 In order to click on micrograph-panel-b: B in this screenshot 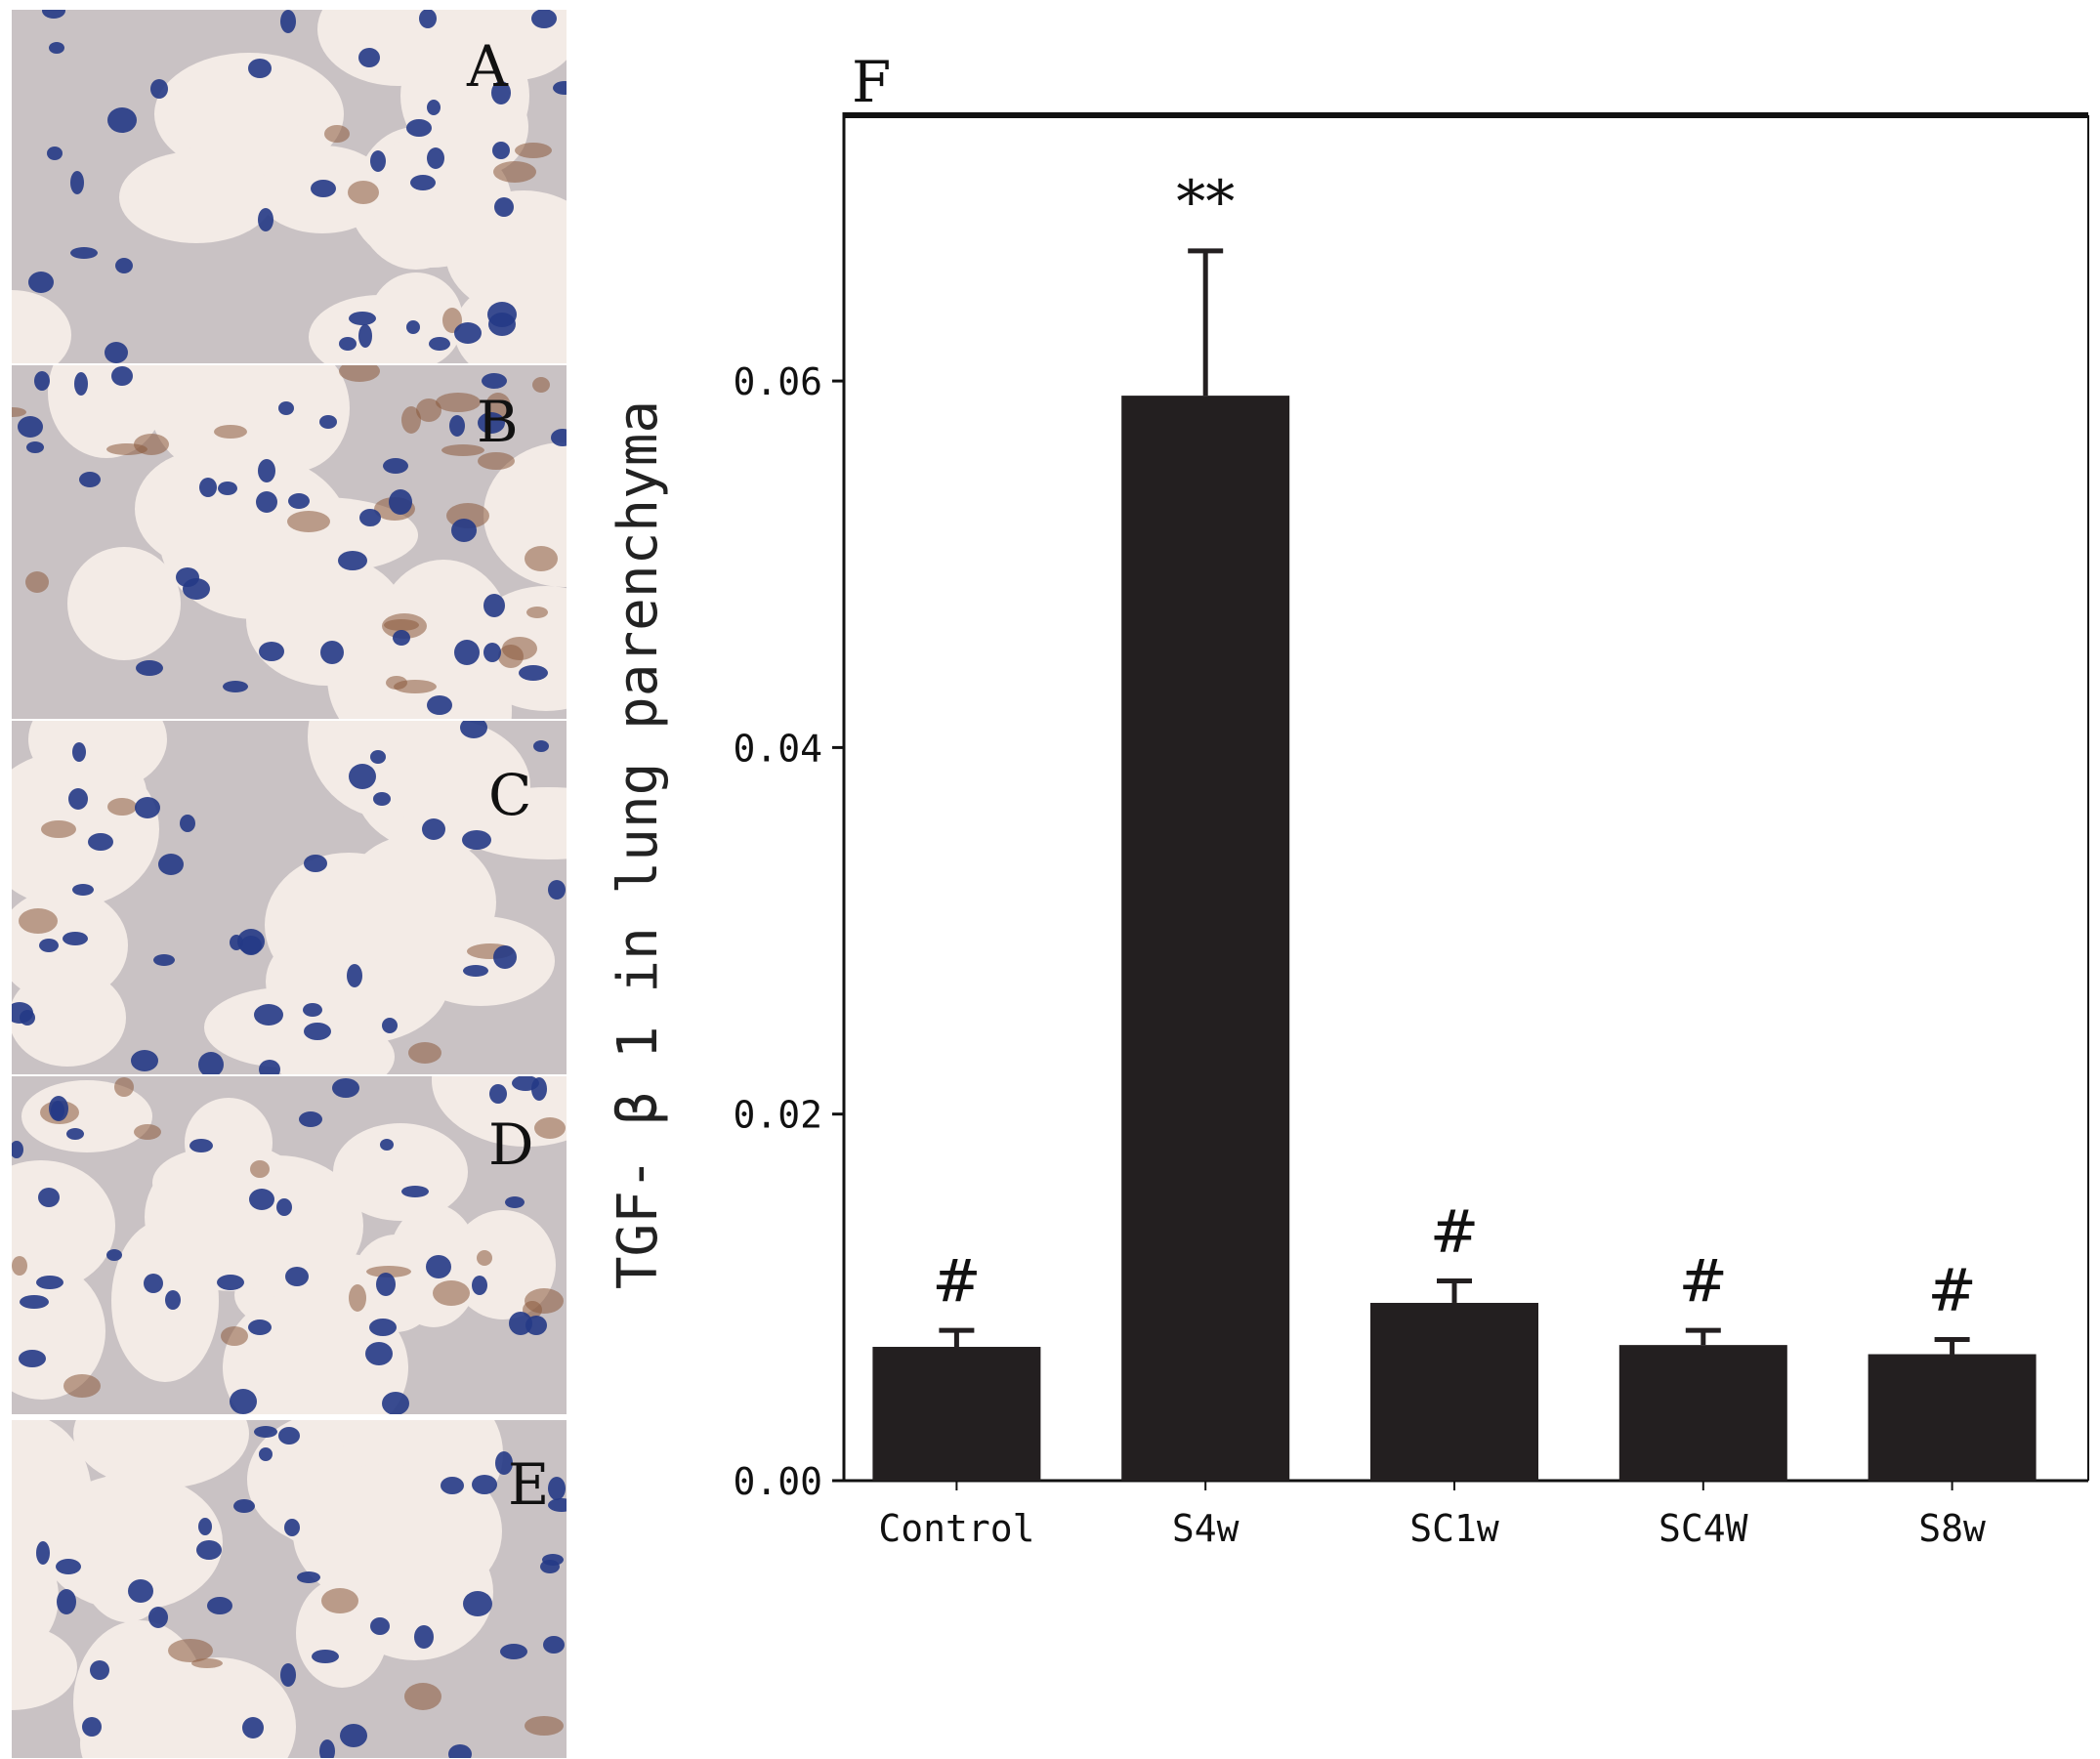, I will do `click(289, 542)`.